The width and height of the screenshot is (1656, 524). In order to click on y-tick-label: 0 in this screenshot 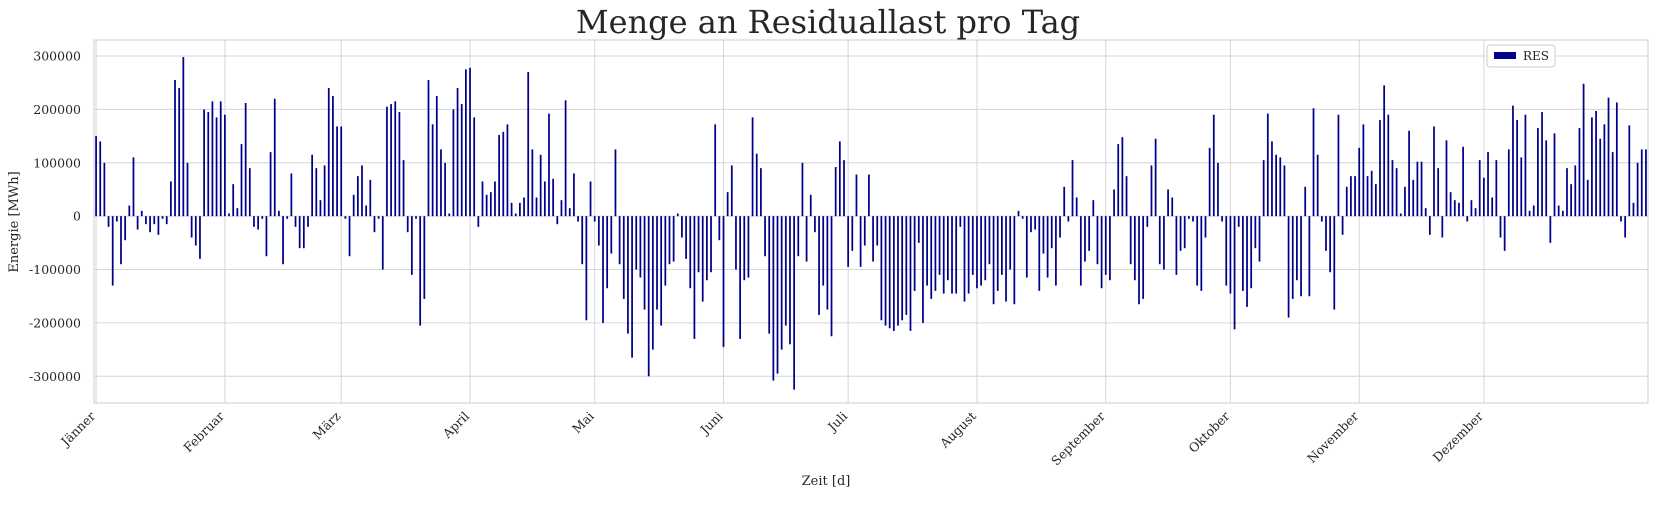, I will do `click(77, 216)`.